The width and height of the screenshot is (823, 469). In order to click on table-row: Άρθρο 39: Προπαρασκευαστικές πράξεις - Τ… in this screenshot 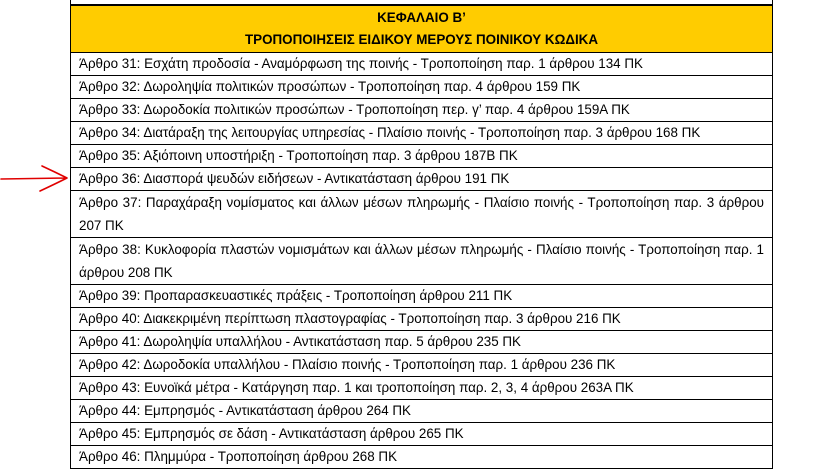, I will do `click(421, 296)`.